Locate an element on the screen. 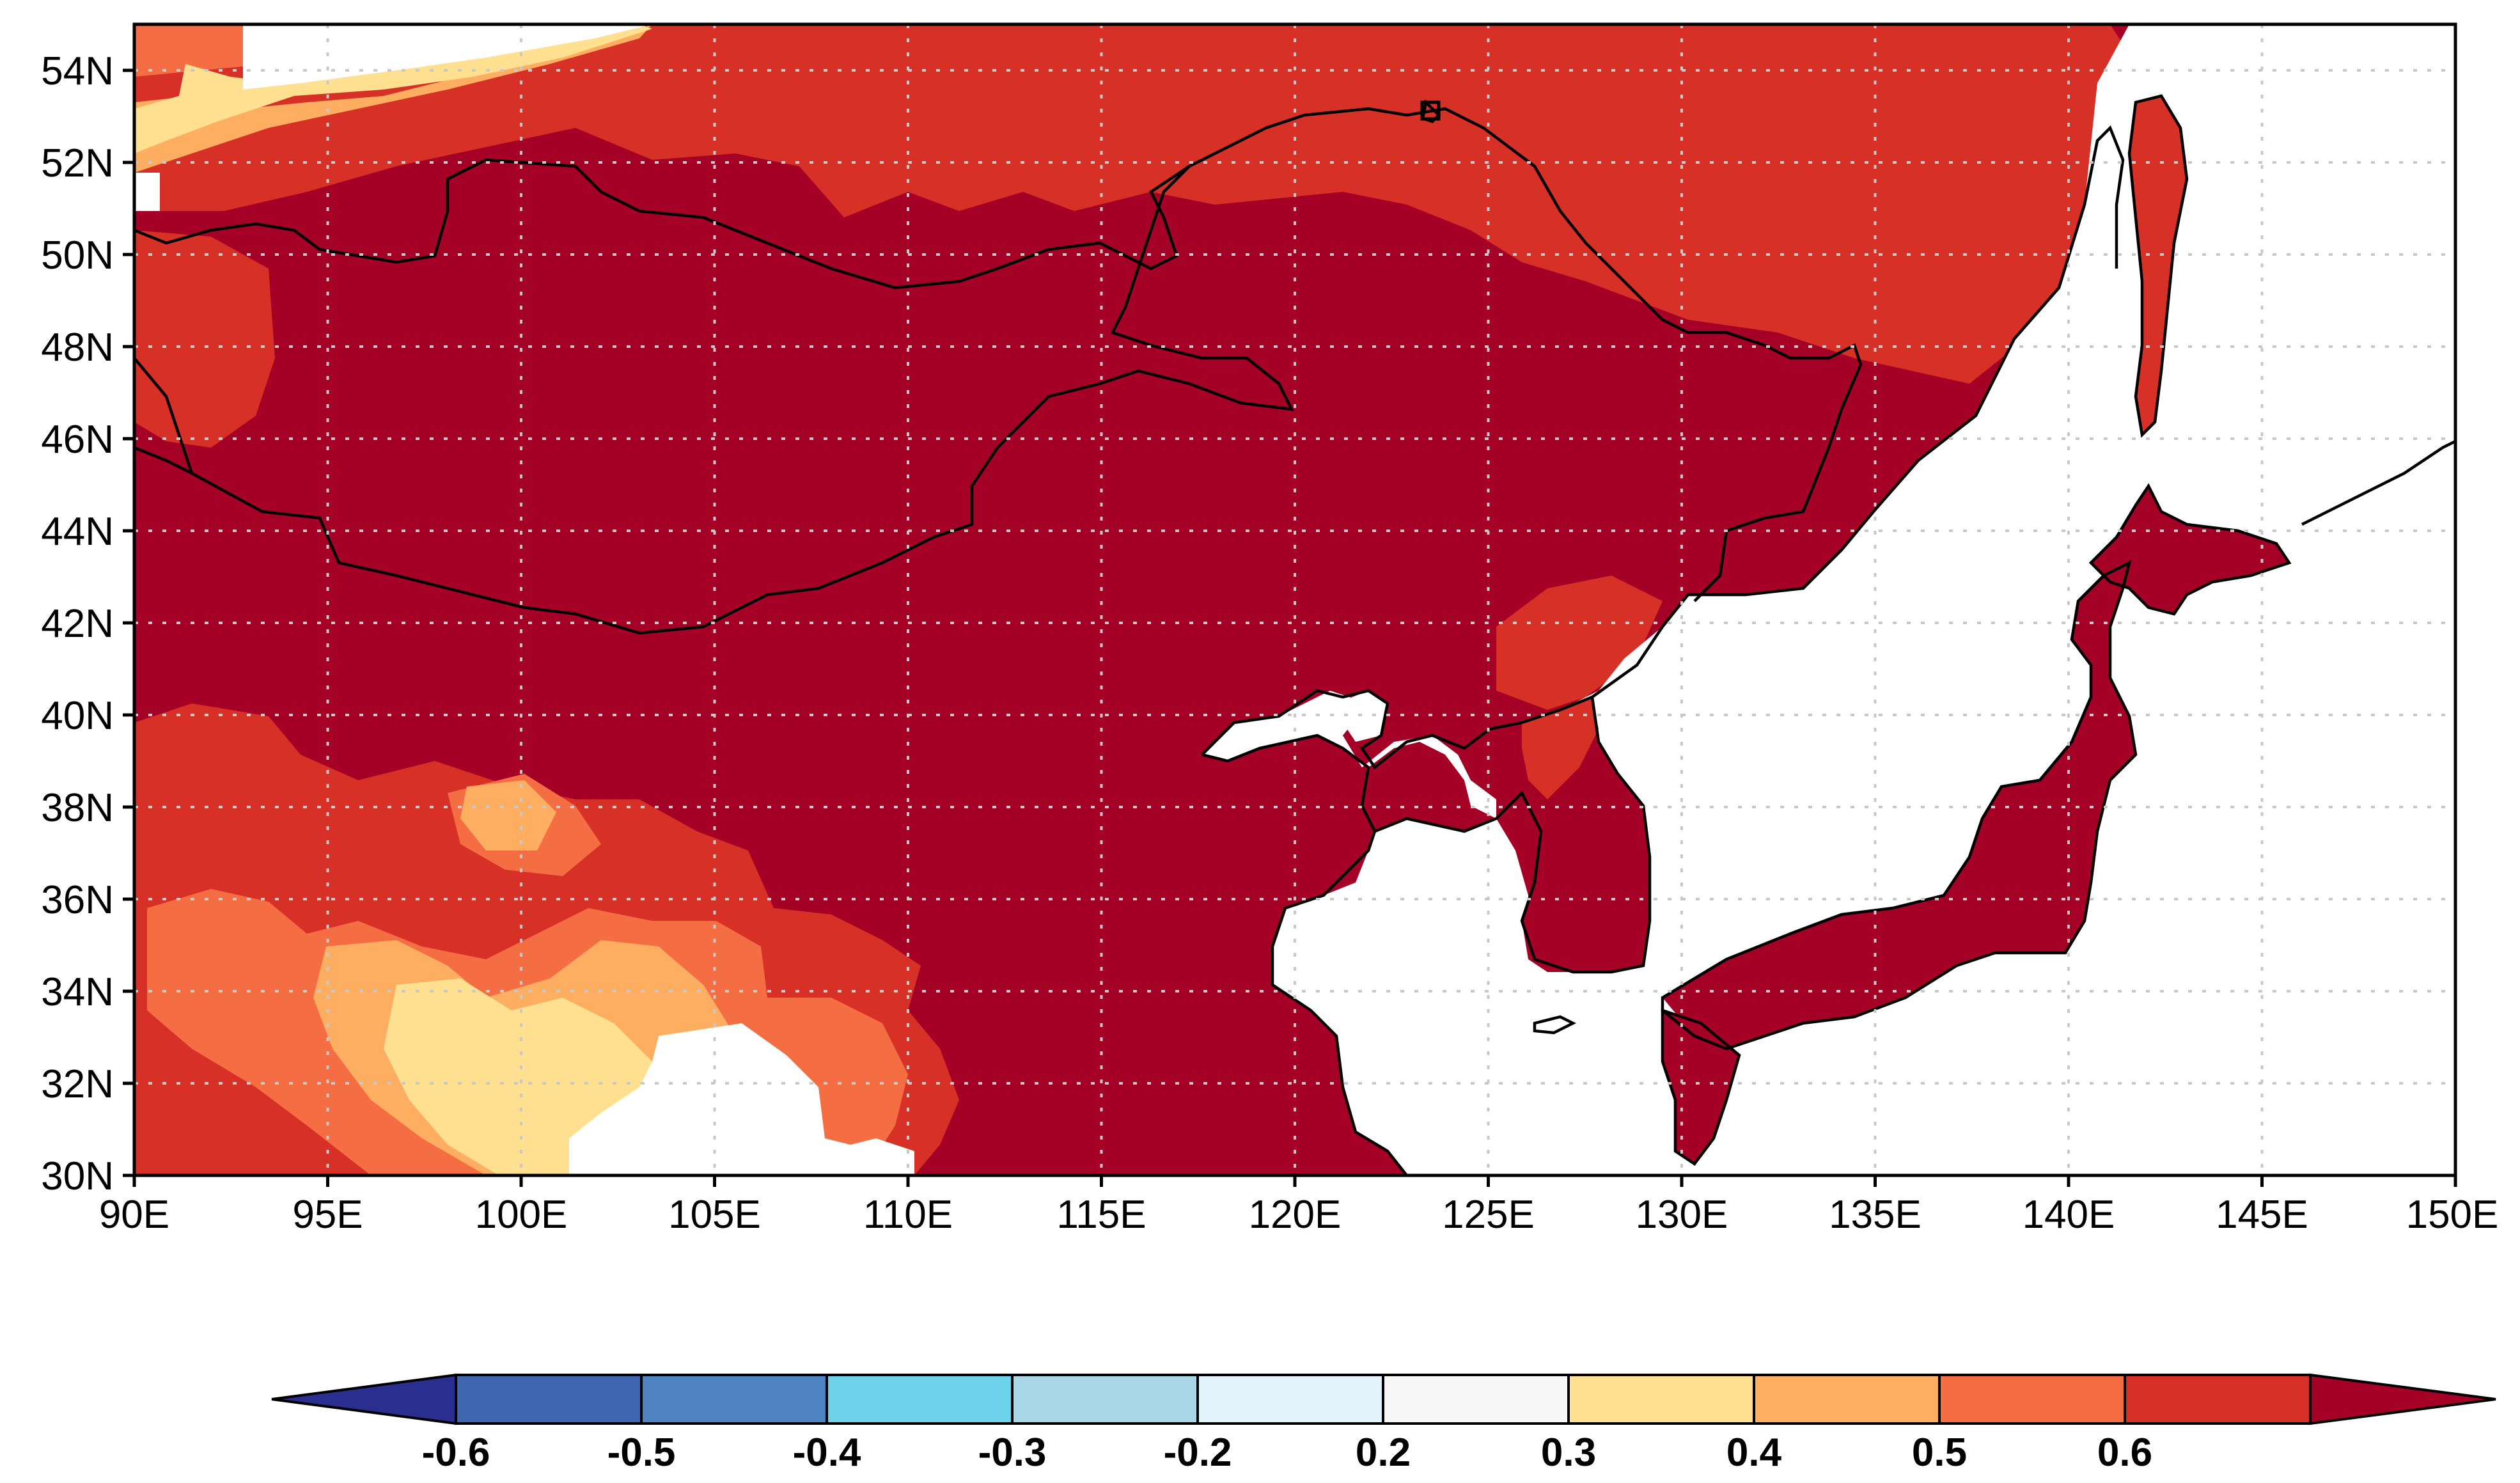 This screenshot has height=1483, width=2520. y-tick-label: 52N is located at coordinates (77, 163).